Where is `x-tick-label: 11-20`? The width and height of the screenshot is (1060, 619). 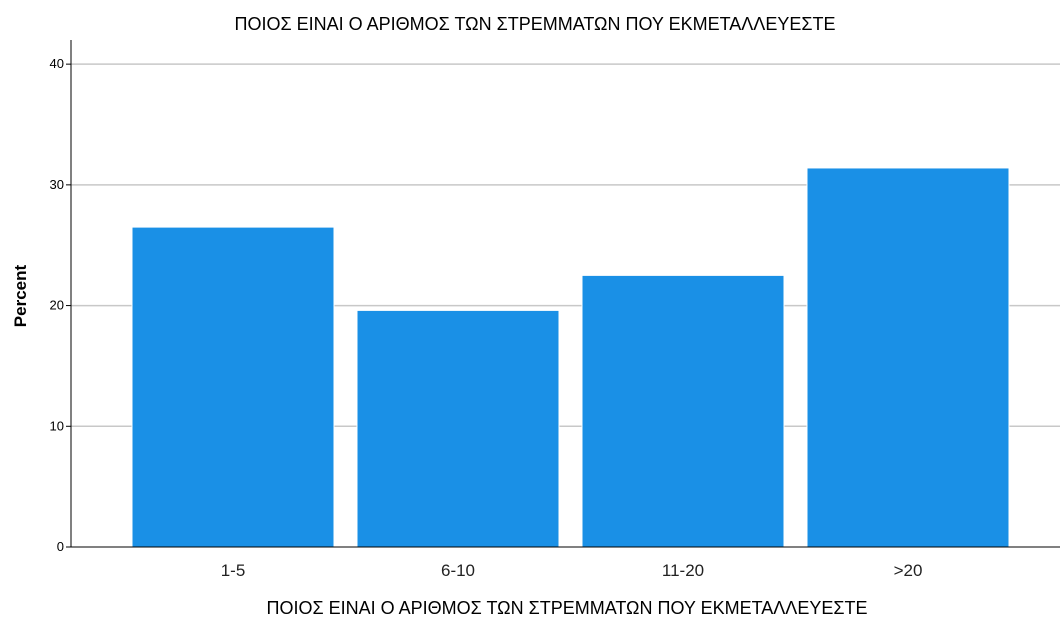 x-tick-label: 11-20 is located at coordinates (683, 570).